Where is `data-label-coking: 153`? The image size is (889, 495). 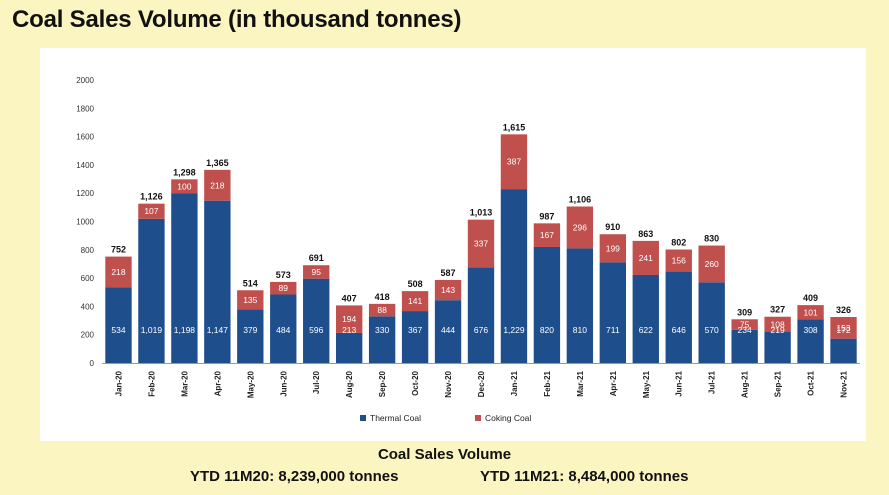 data-label-coking: 153 is located at coordinates (843, 328).